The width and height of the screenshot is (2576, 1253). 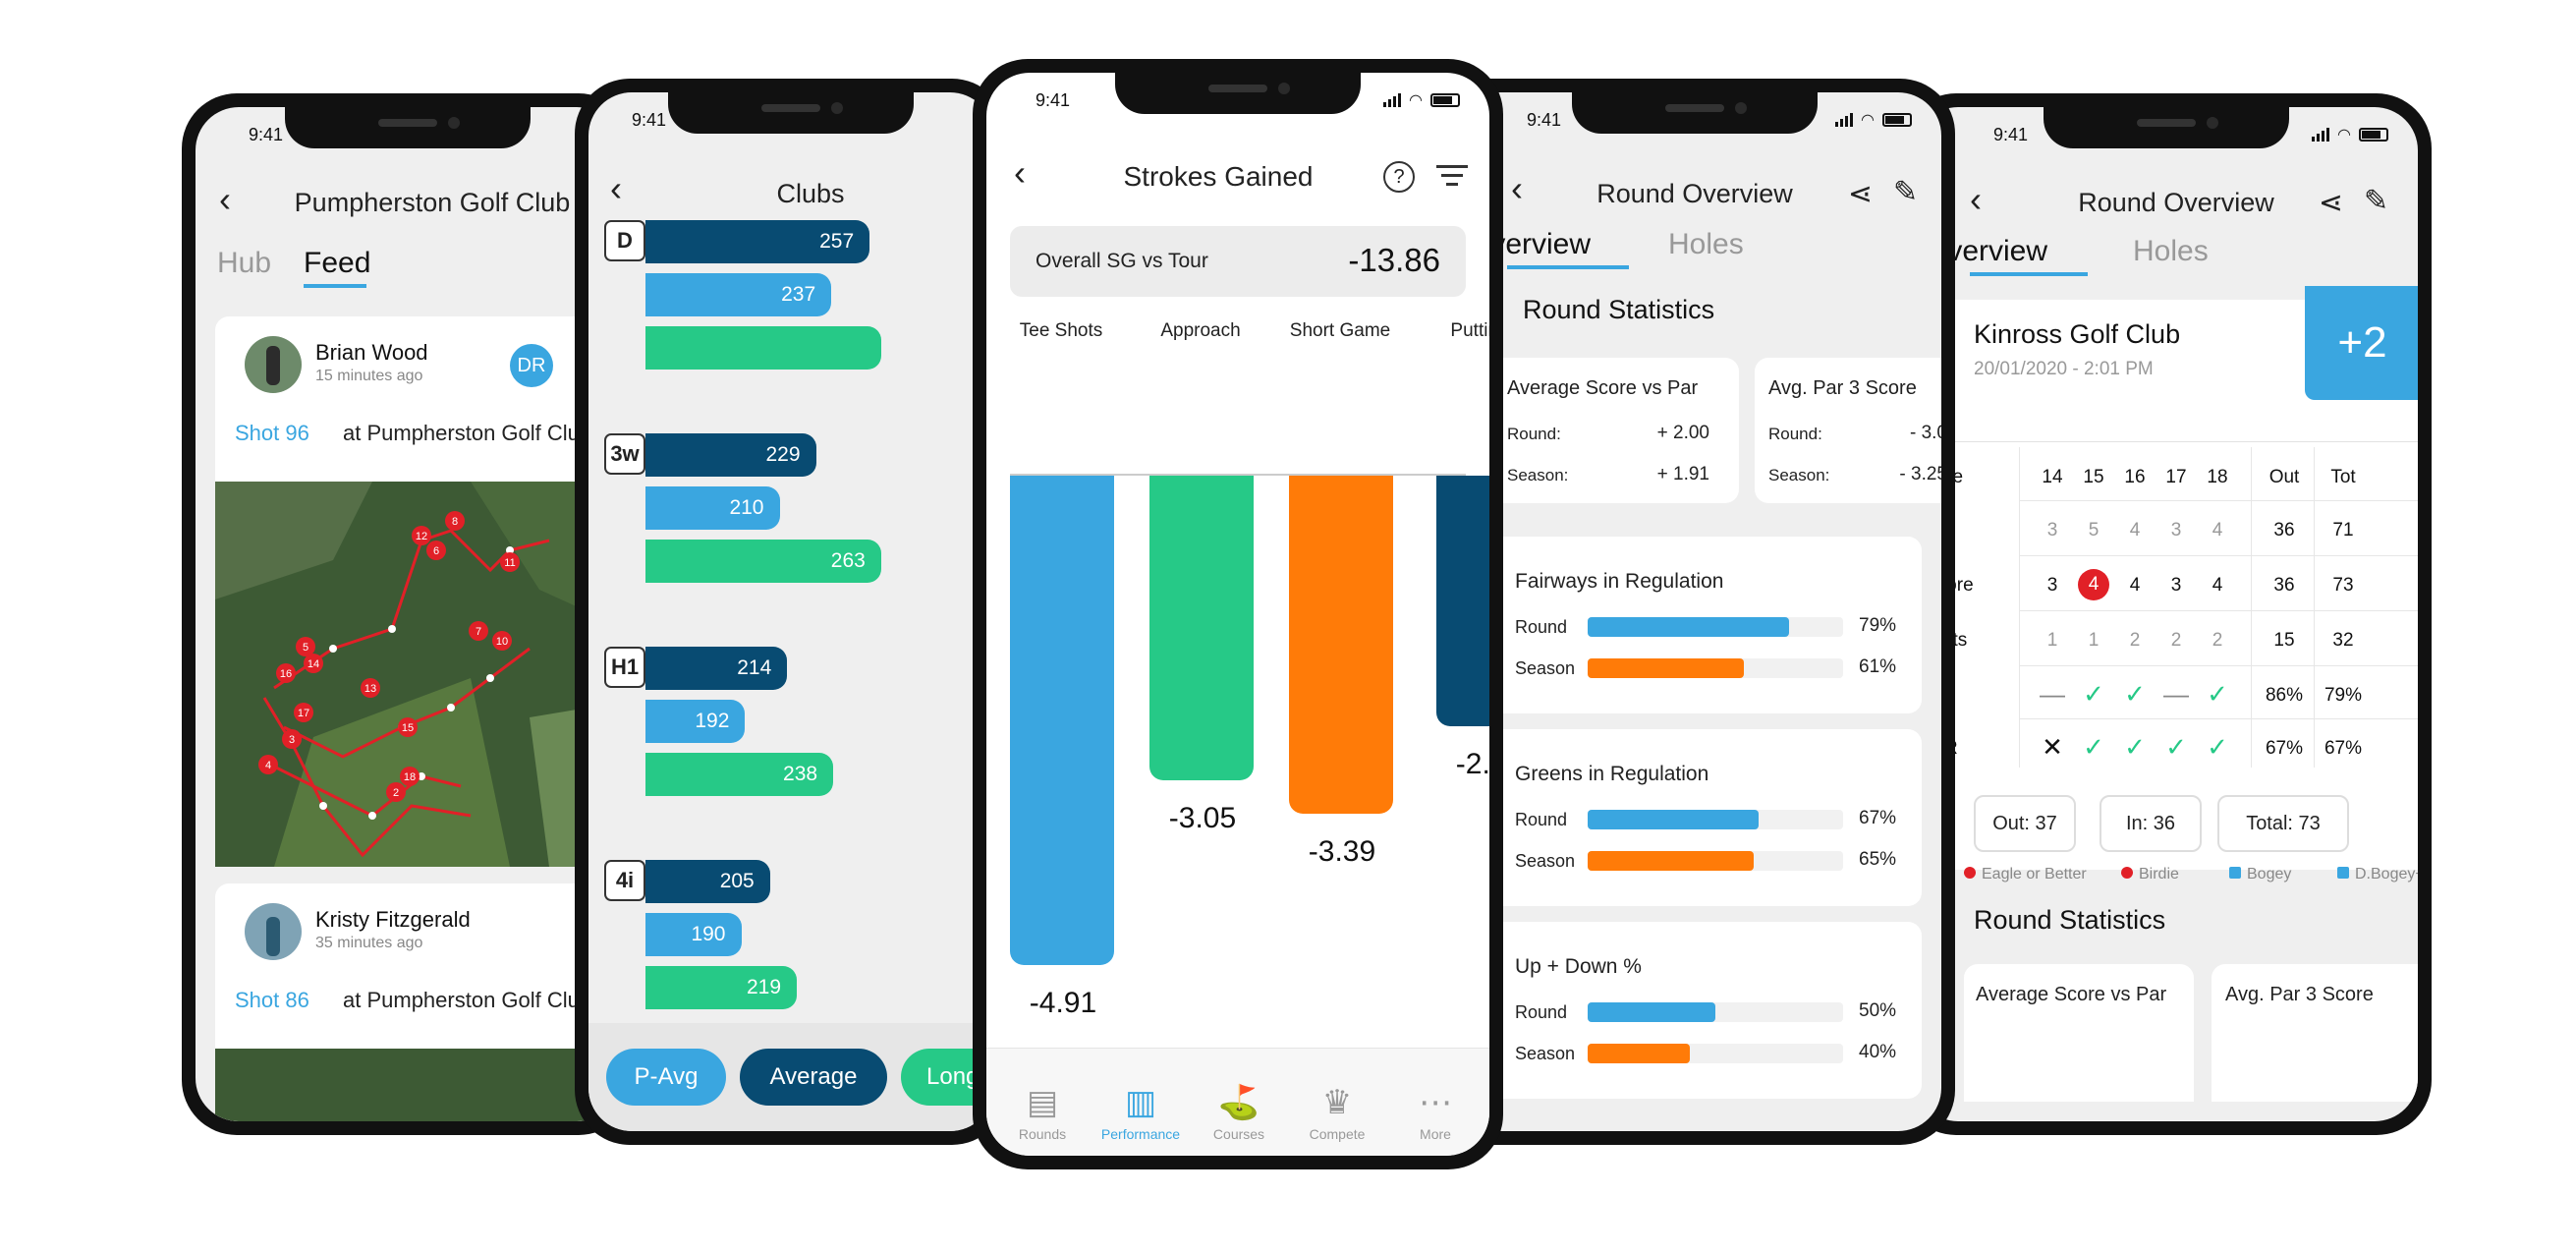 What do you see at coordinates (707, 881) in the screenshot?
I see `club-distance-bar: 205` at bounding box center [707, 881].